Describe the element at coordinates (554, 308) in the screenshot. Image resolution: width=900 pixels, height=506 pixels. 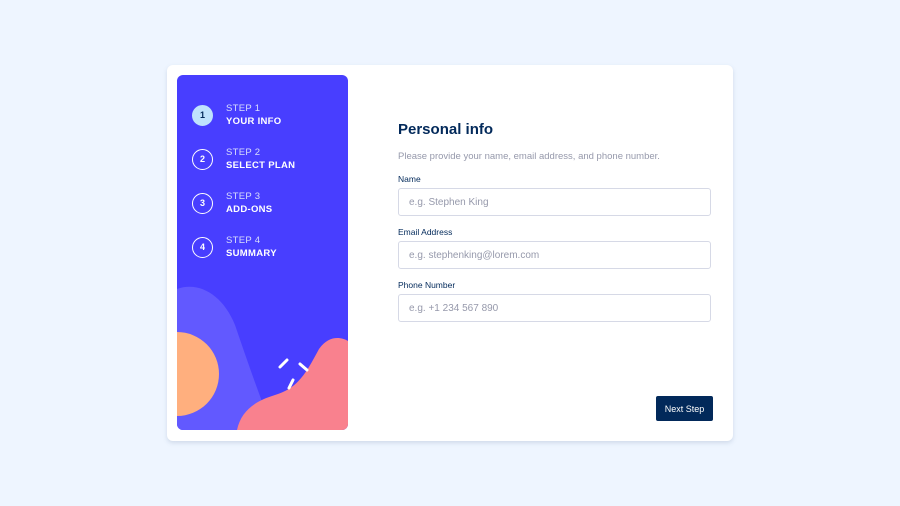
I see `phone-input` at that location.